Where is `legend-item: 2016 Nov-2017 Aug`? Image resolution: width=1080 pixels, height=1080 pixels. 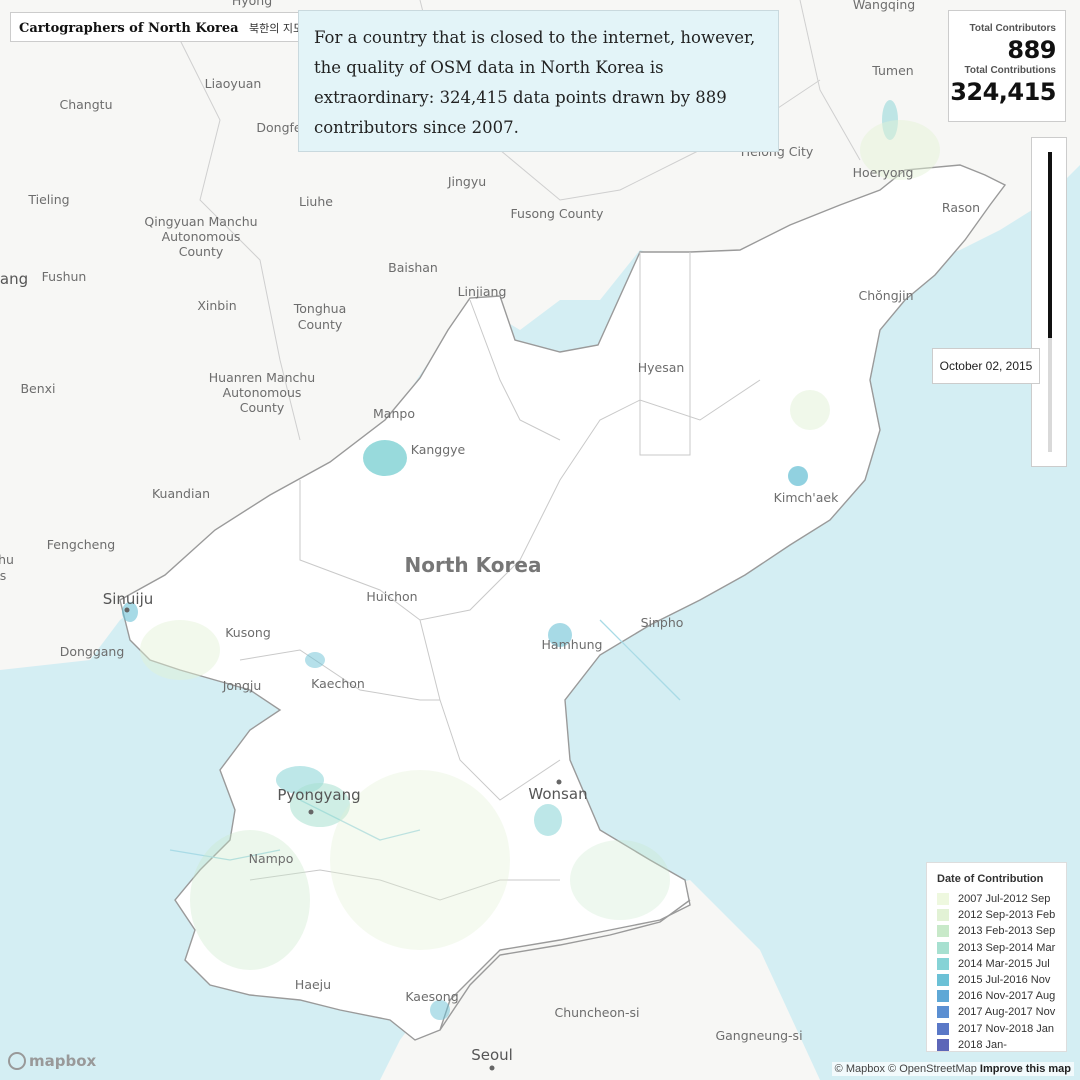
legend-item: 2016 Nov-2017 Aug is located at coordinates (1001, 996).